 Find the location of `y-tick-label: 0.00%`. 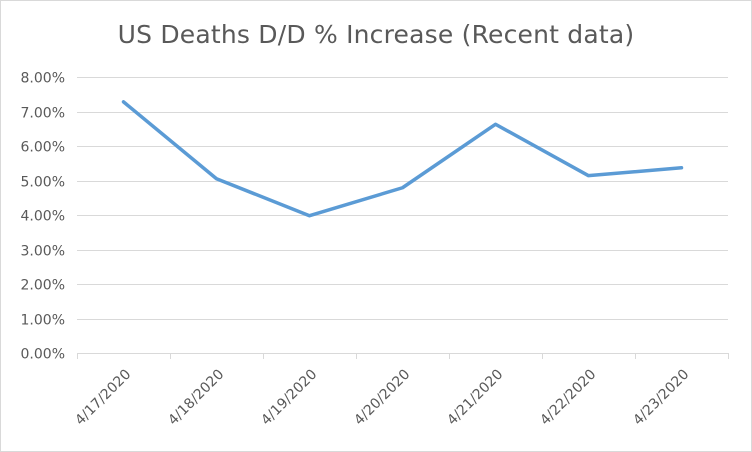

y-tick-label: 0.00% is located at coordinates (43, 355).